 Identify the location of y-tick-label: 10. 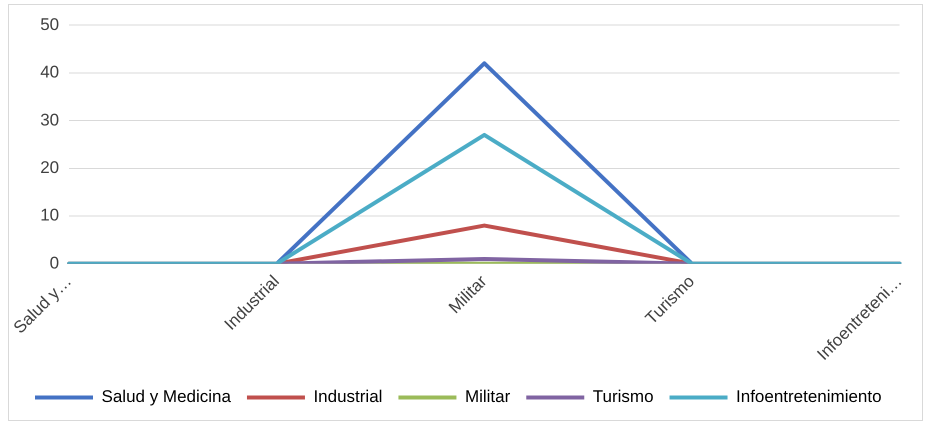
(50, 215).